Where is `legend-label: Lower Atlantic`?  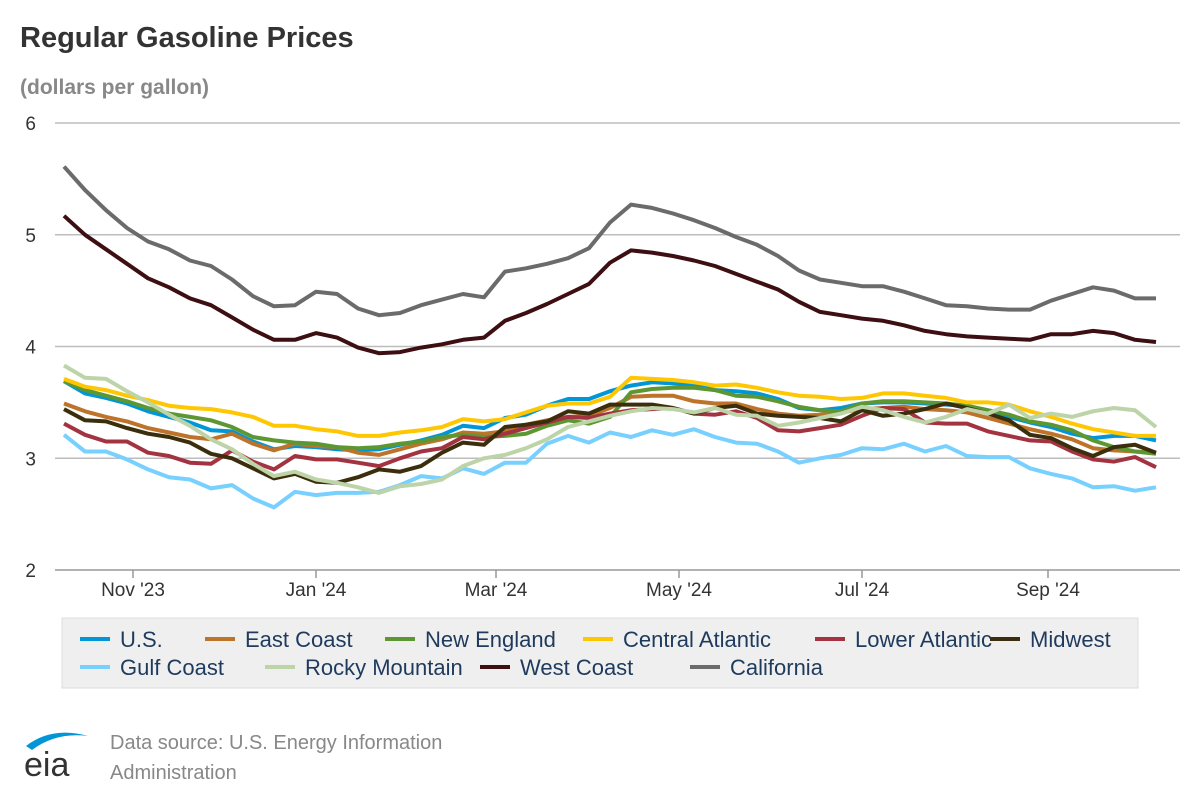 legend-label: Lower Atlantic is located at coordinates (923, 639).